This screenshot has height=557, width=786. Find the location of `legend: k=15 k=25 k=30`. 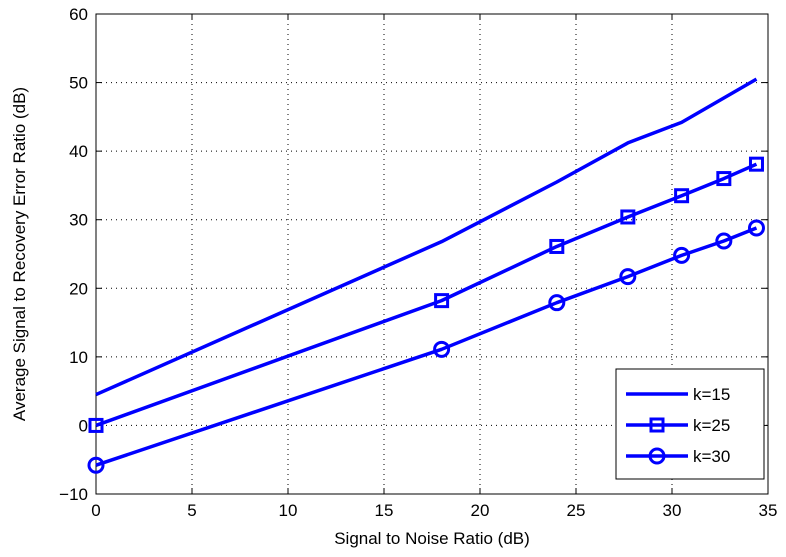

legend: k=15 k=25 k=30 is located at coordinates (690, 424).